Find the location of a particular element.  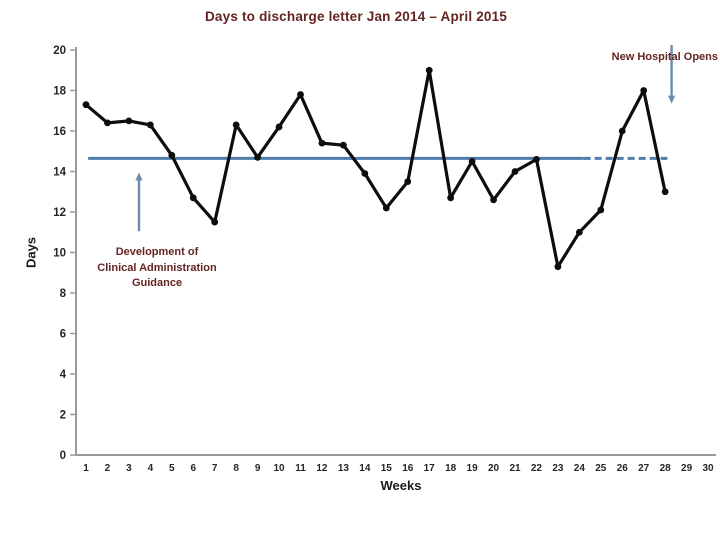

x-tick-label: 1 is located at coordinates (86, 468).